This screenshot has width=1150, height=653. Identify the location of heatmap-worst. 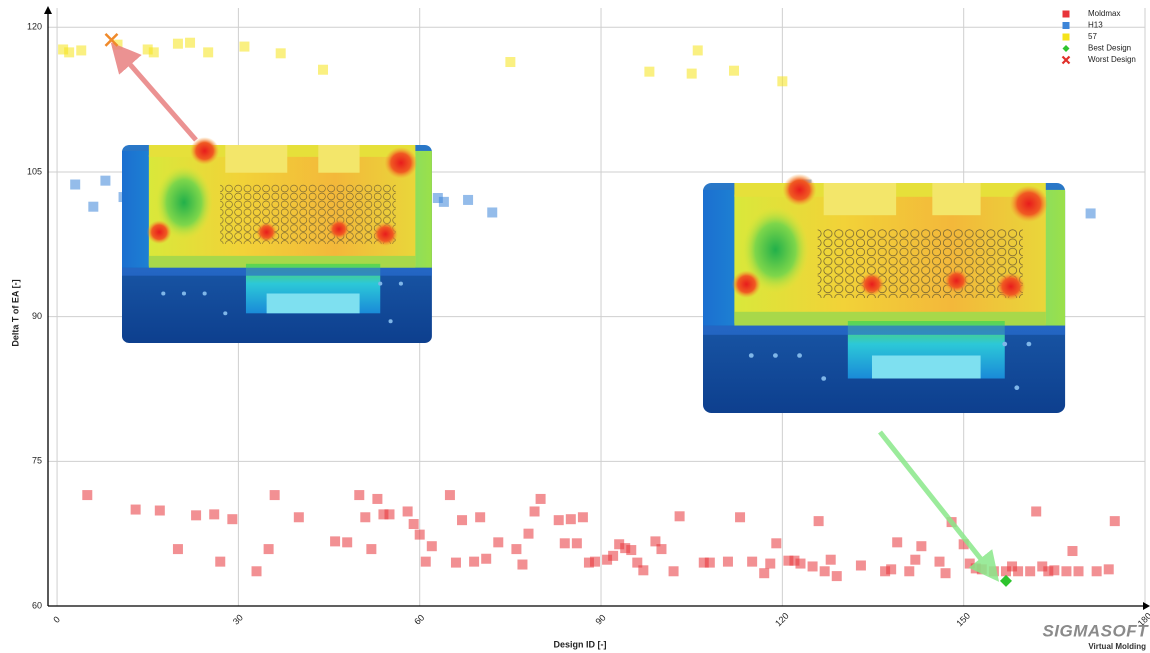
(277, 240).